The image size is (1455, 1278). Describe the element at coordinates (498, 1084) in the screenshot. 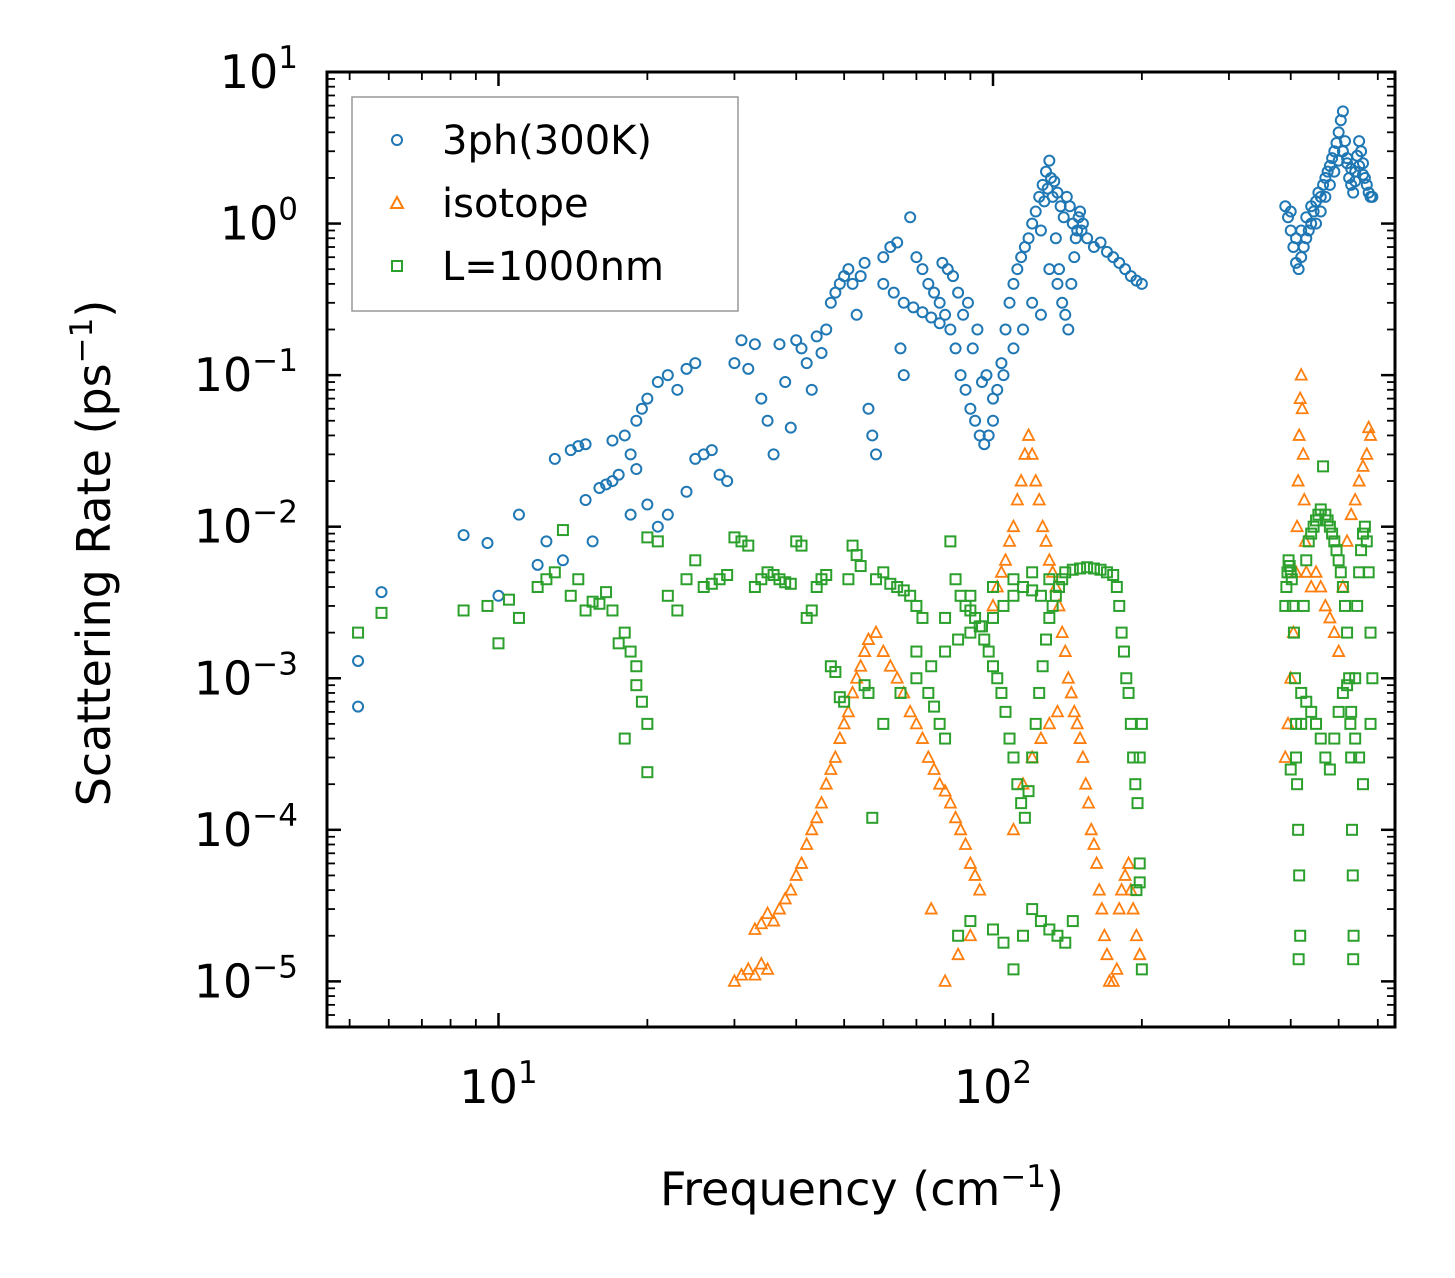

I see `x-tick-label: 101` at that location.